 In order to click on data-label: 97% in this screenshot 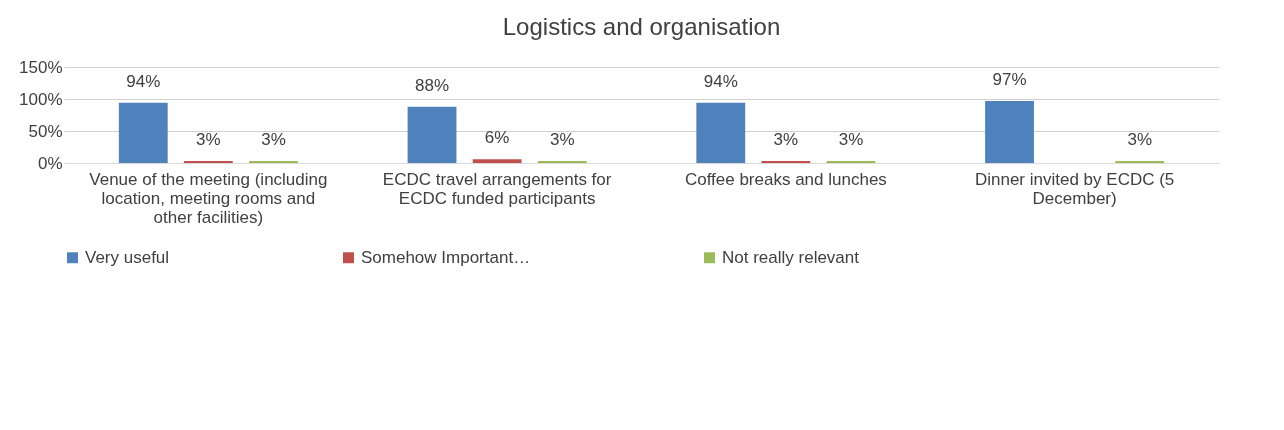, I will do `click(1009, 79)`.